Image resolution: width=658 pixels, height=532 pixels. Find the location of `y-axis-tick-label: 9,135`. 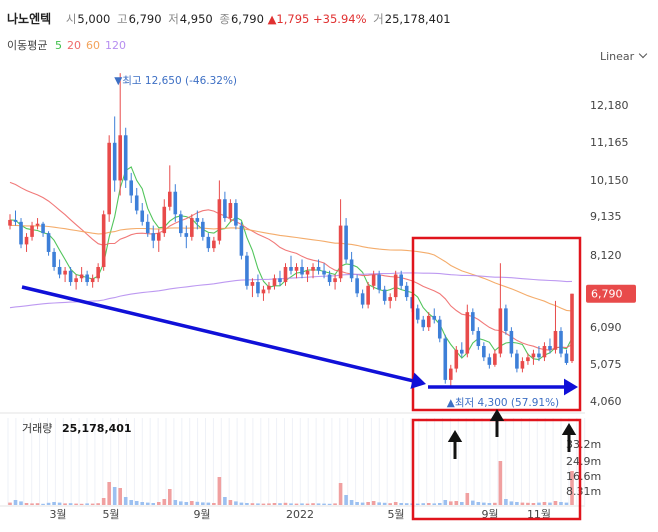

y-axis-tick-label: 9,135 is located at coordinates (606, 216).